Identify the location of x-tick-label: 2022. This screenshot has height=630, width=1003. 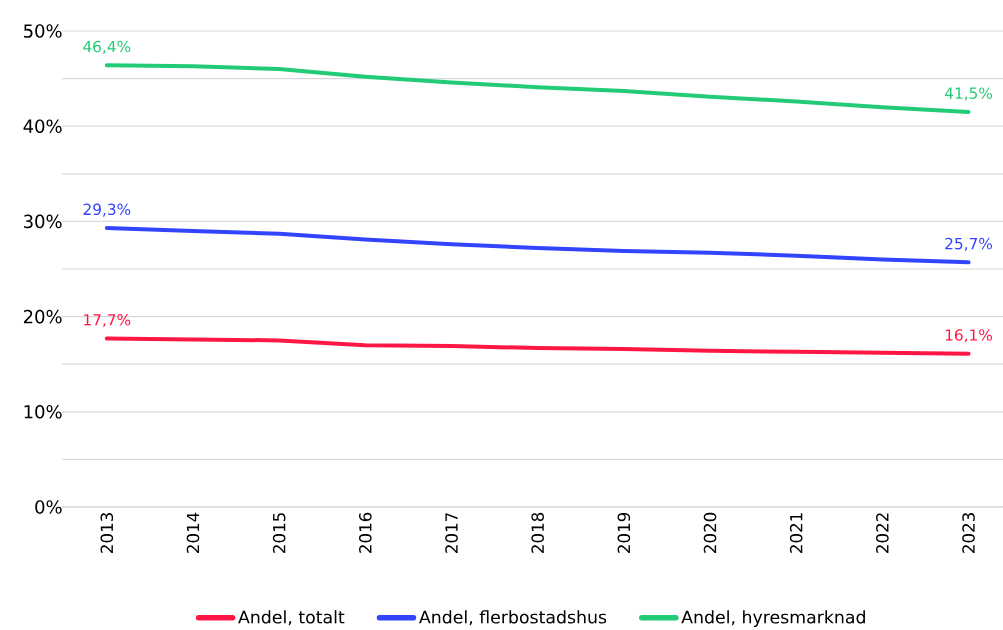
(882, 533).